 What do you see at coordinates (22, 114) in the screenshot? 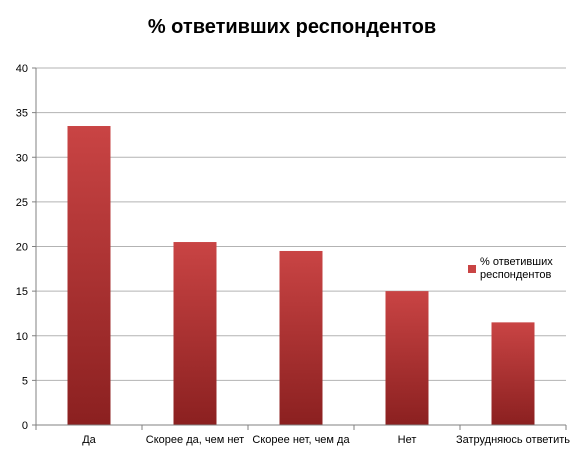
I see `y-tick-label: 35` at bounding box center [22, 114].